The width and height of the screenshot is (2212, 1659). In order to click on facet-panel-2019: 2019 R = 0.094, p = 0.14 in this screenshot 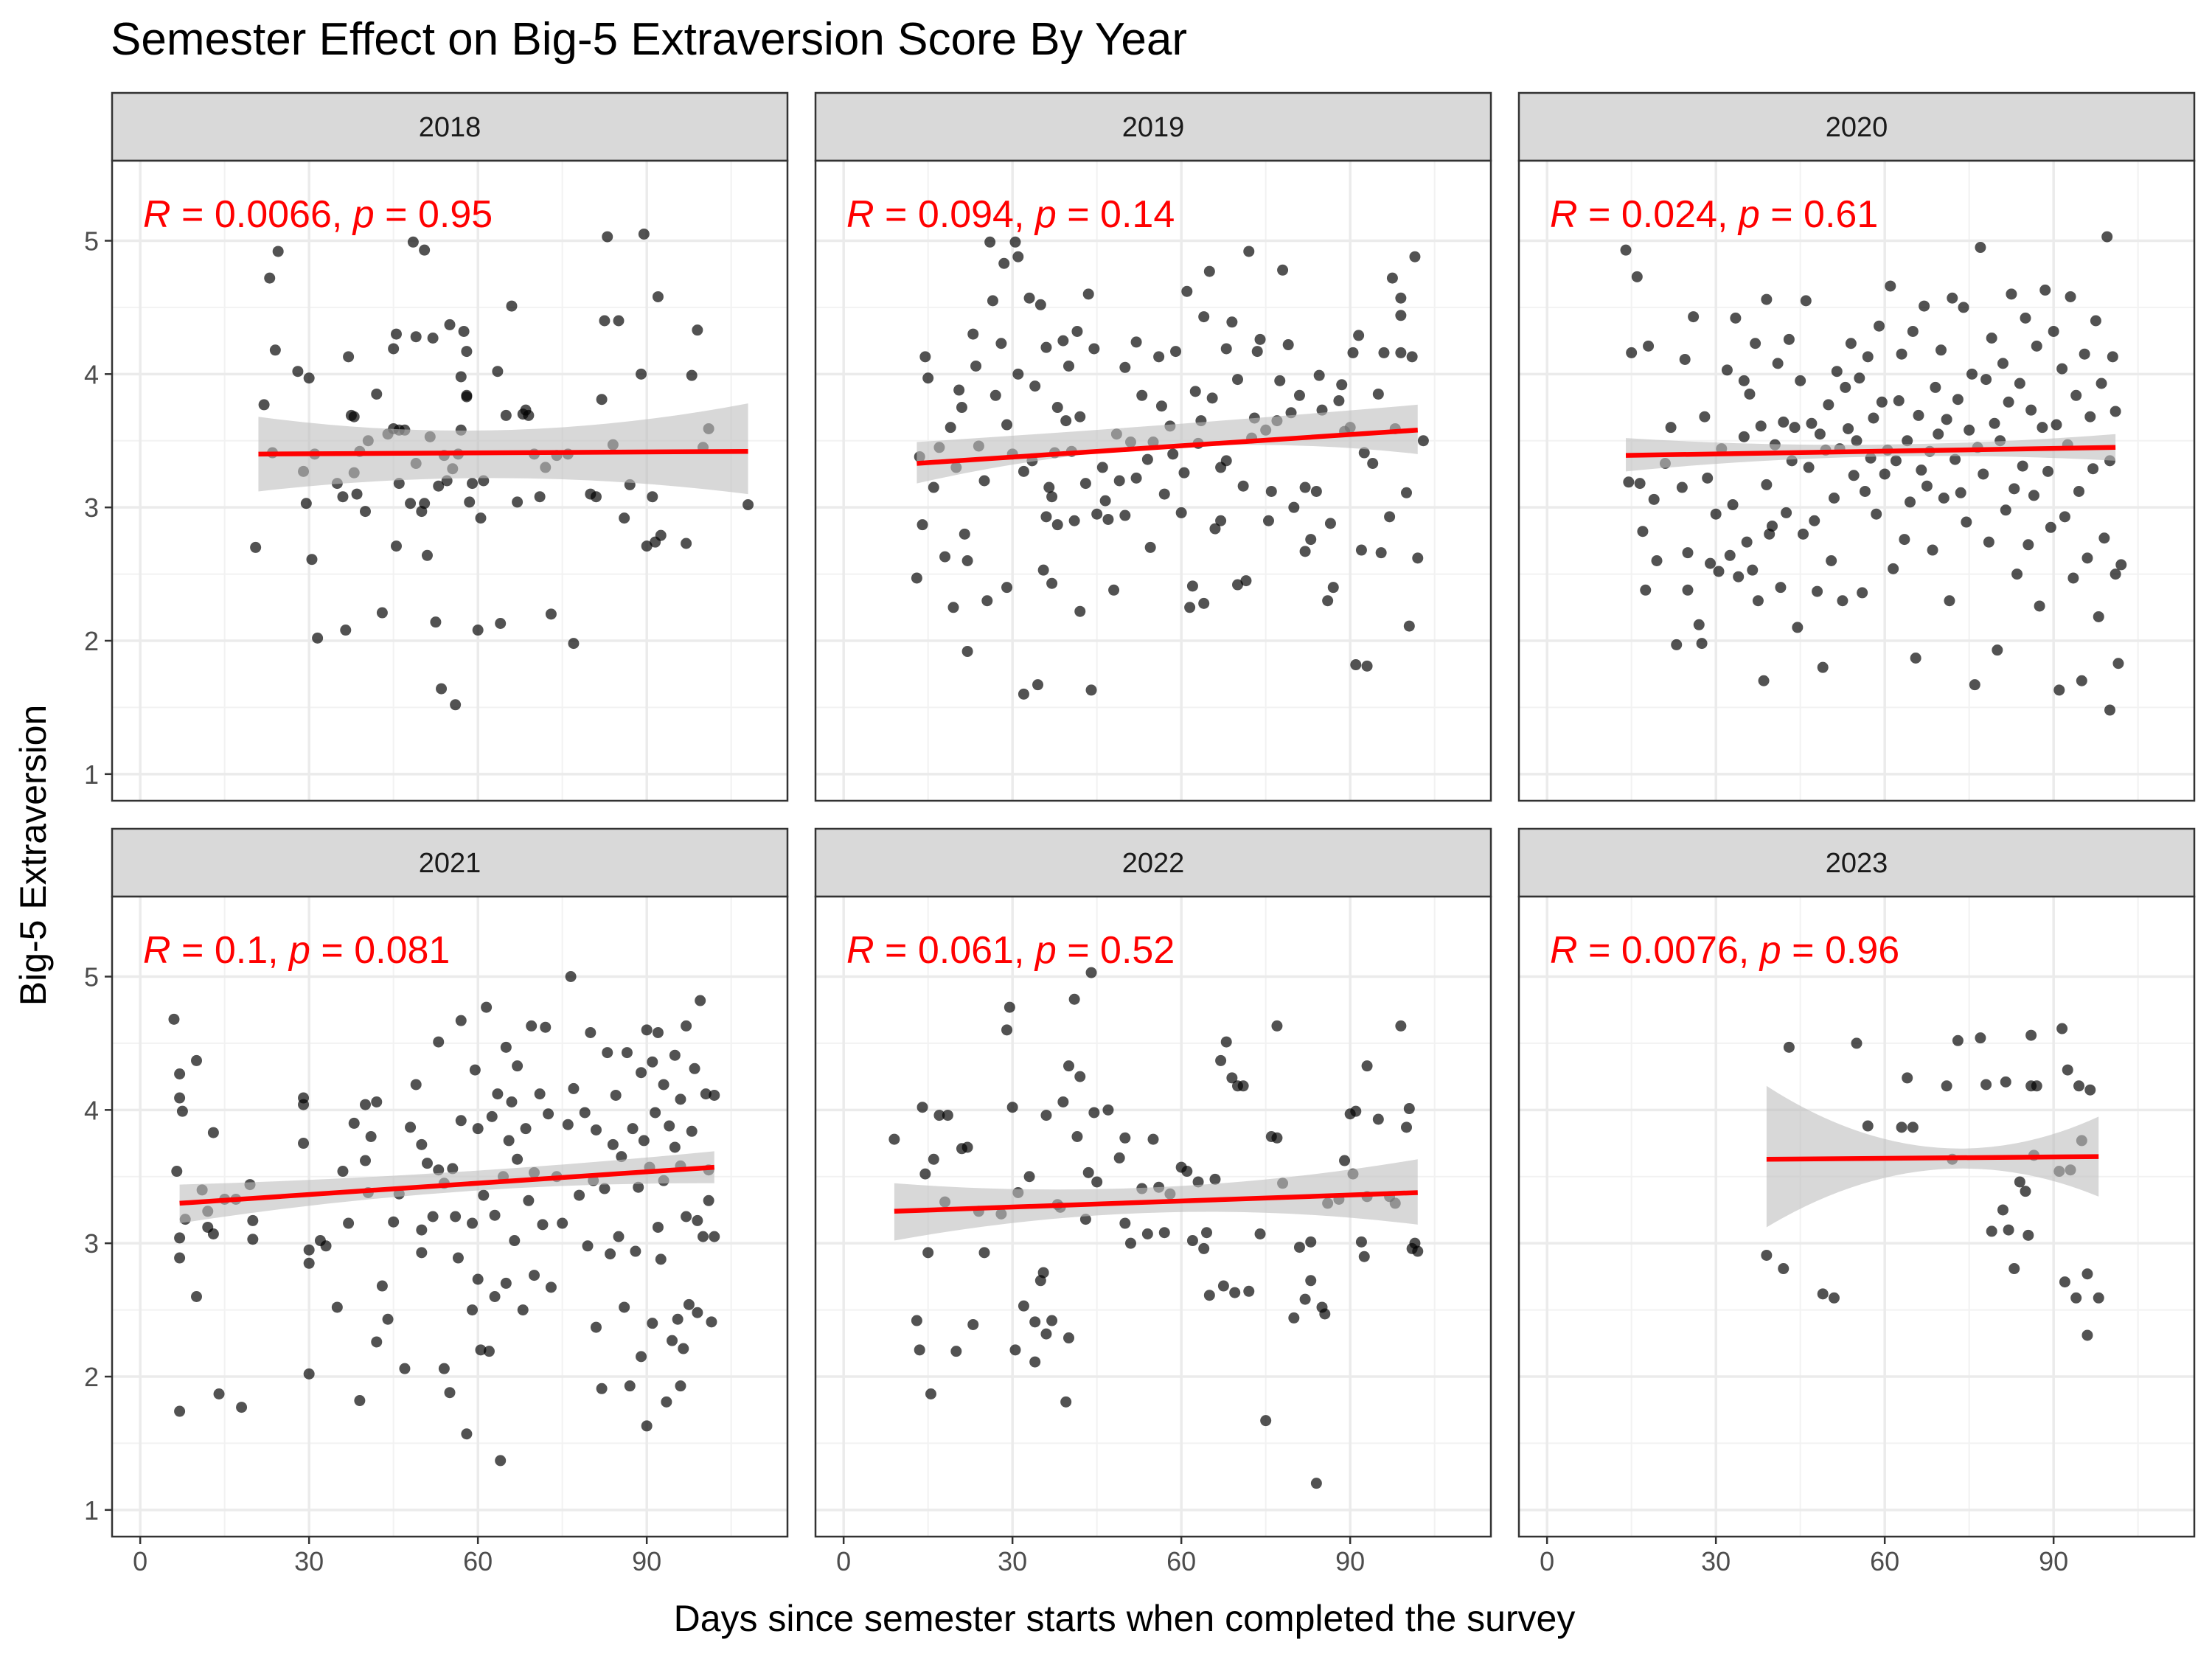, I will do `click(1153, 446)`.